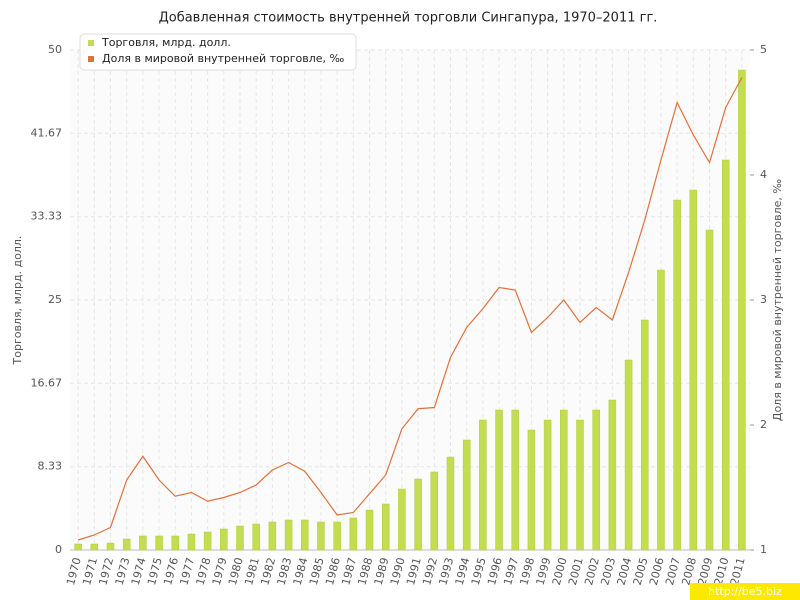 The width and height of the screenshot is (800, 600). Describe the element at coordinates (223, 58) in the screenshot. I see `legend-label: Доля в мировой внутренней торговле, ‰` at that location.